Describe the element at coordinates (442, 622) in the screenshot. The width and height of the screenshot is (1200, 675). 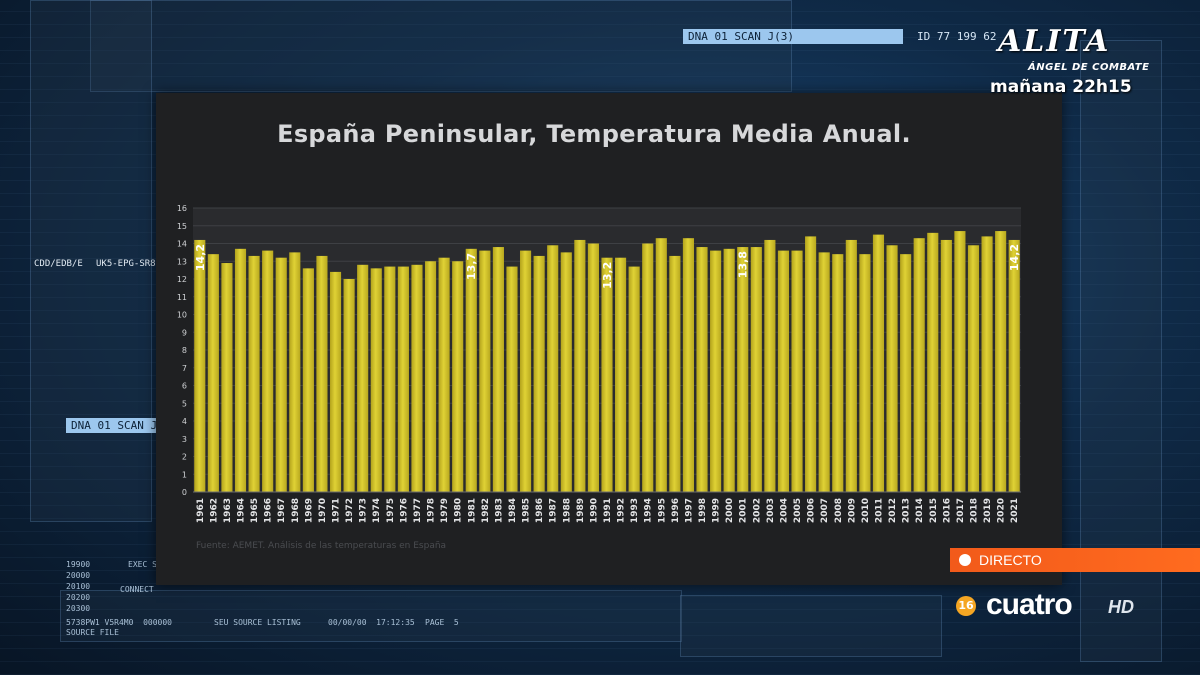
I see `seu-page: PAGE 5` at that location.